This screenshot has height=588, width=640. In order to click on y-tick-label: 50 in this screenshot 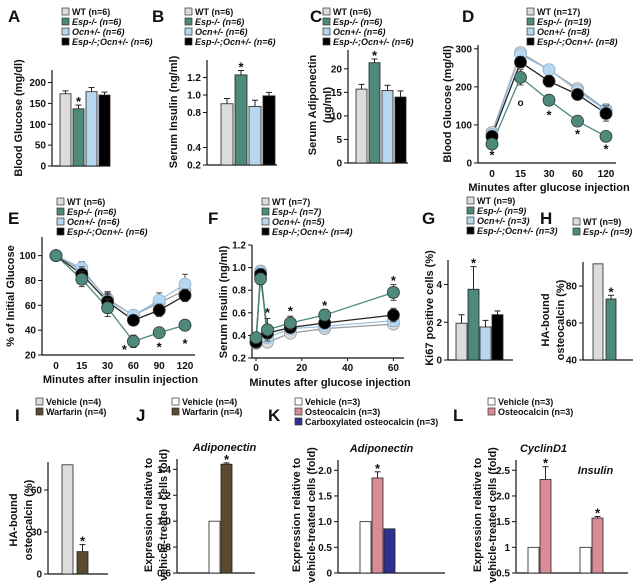, I will do `click(41, 146)`.